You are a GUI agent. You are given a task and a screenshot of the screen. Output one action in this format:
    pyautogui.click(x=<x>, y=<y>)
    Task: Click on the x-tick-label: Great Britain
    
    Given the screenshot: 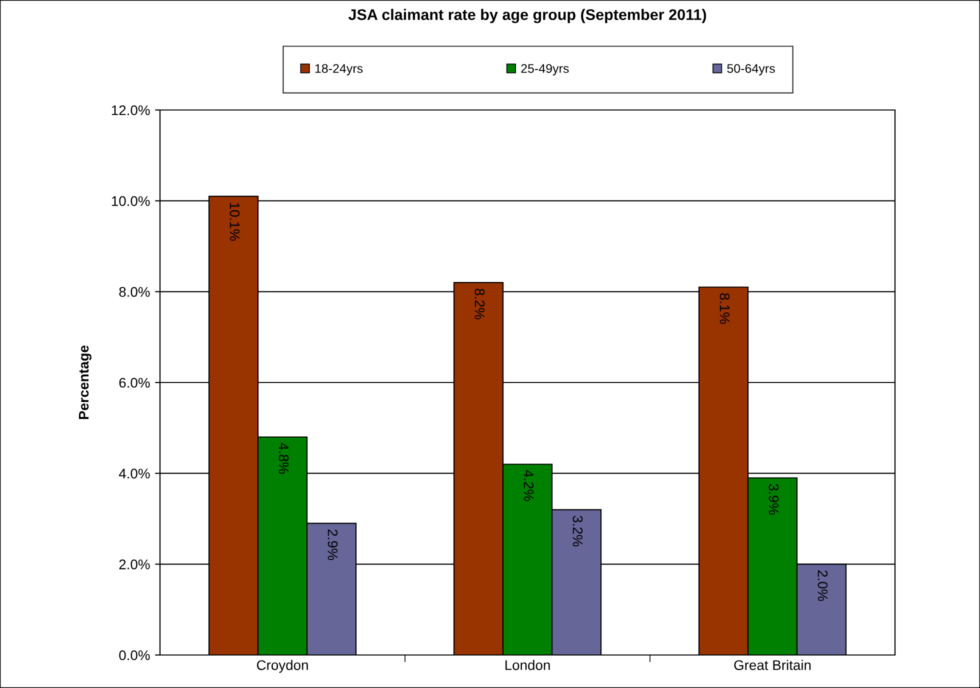 What is the action you would take?
    pyautogui.click(x=772, y=665)
    